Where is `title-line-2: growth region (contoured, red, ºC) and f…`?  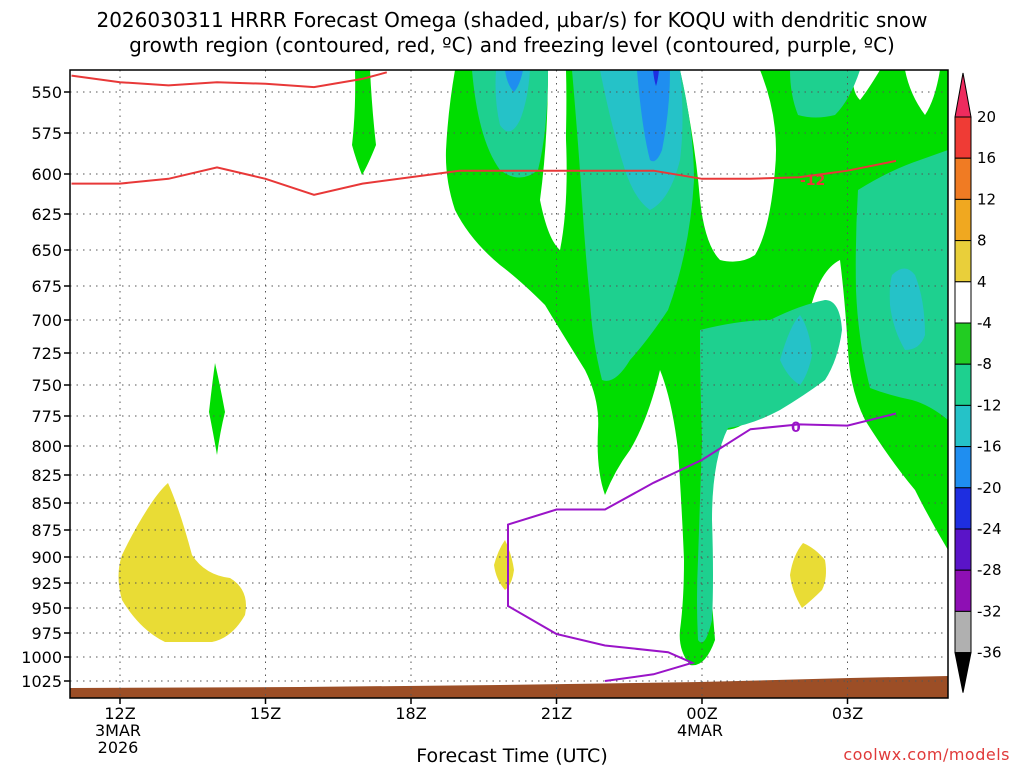
title-line-2: growth region (contoured, red, ºC) and f… is located at coordinates (512, 45).